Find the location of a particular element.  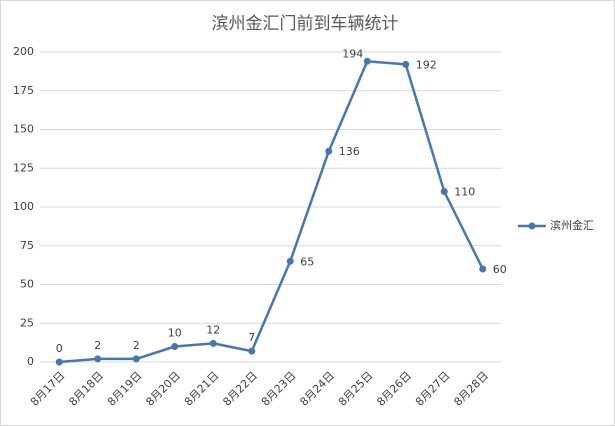

y-tick-label: 25 is located at coordinates (27, 322).